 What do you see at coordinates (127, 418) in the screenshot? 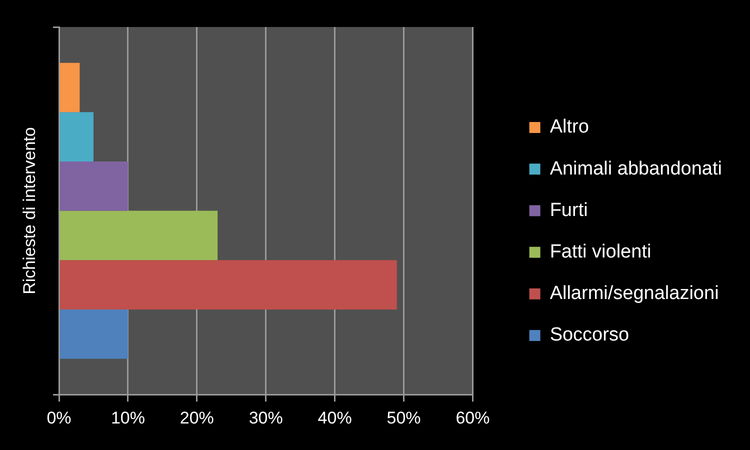
I see `x-tick-label: 10%` at bounding box center [127, 418].